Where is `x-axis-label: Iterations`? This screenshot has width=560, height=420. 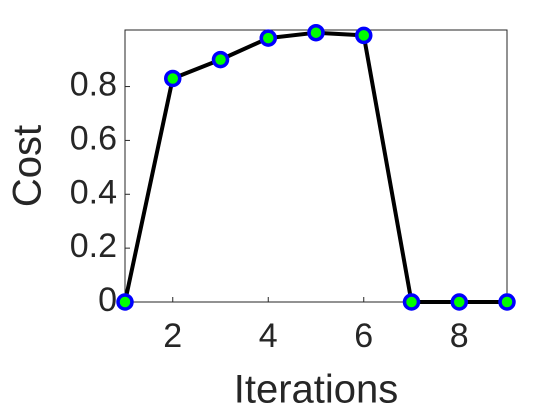
x-axis-label: Iterations is located at coordinates (316, 390).